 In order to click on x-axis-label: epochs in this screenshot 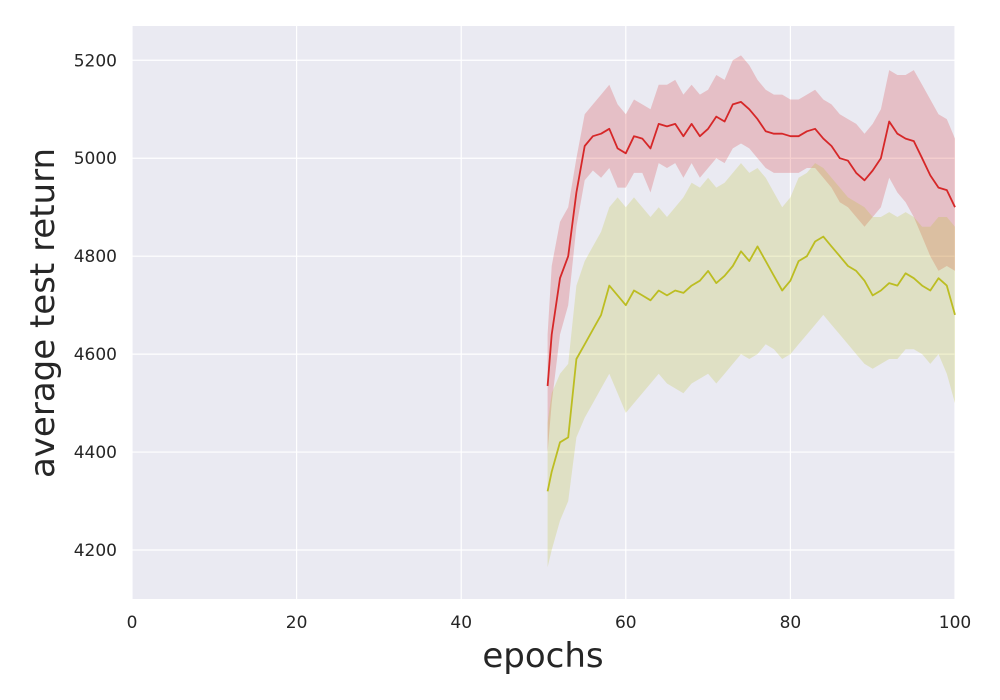, I will do `click(542, 656)`.